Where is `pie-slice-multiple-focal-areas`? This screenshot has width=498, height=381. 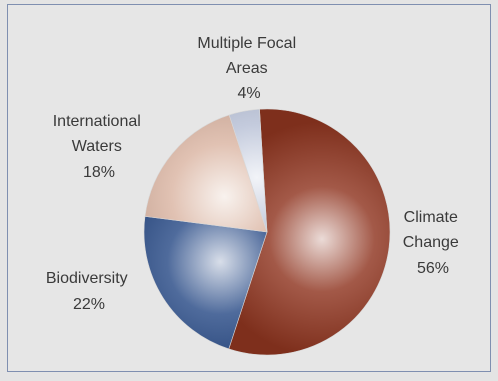
pie-slice-multiple-focal-areas is located at coordinates (248, 170).